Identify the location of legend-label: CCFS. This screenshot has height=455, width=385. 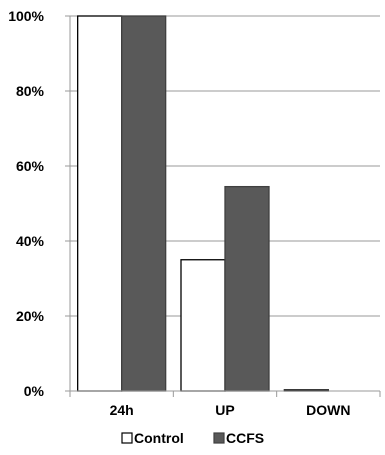
(245, 438).